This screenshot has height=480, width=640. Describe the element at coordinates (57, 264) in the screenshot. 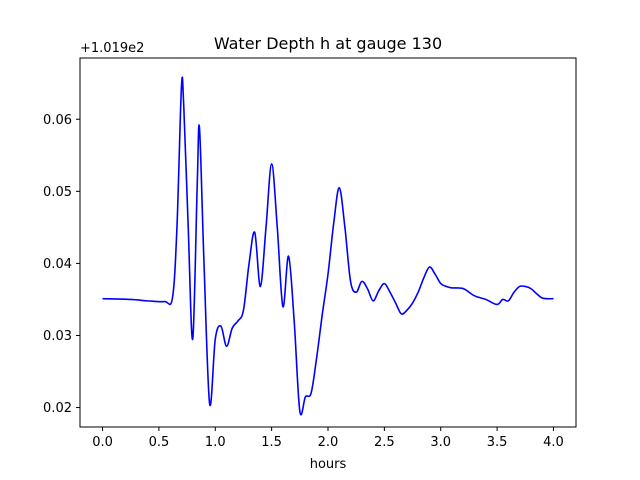

I see `y-tick-label: 0.04` at that location.